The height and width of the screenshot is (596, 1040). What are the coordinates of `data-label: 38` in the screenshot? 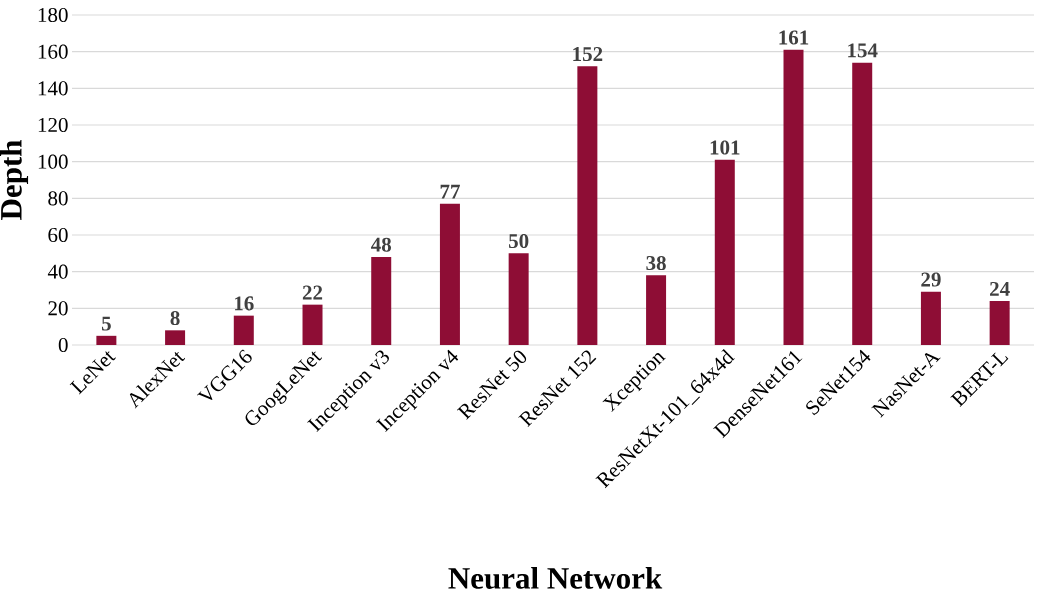 It's located at (656, 263).